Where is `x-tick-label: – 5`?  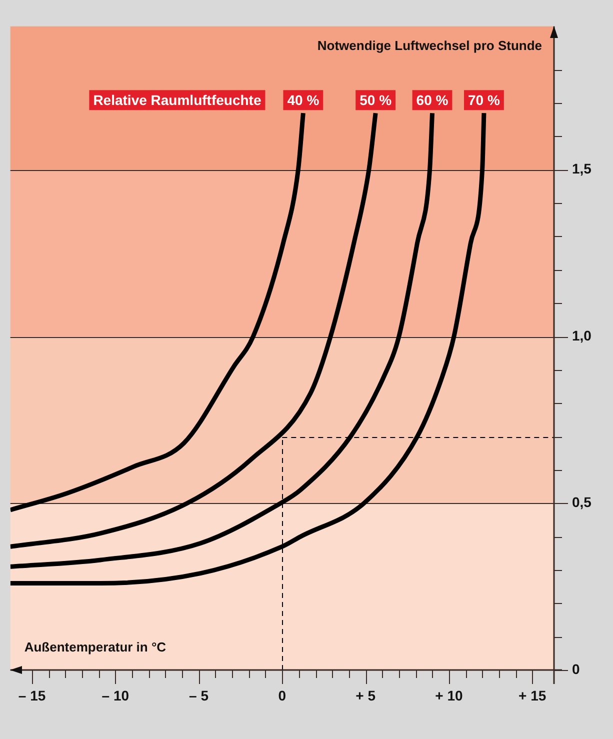 x-tick-label: – 5 is located at coordinates (199, 695).